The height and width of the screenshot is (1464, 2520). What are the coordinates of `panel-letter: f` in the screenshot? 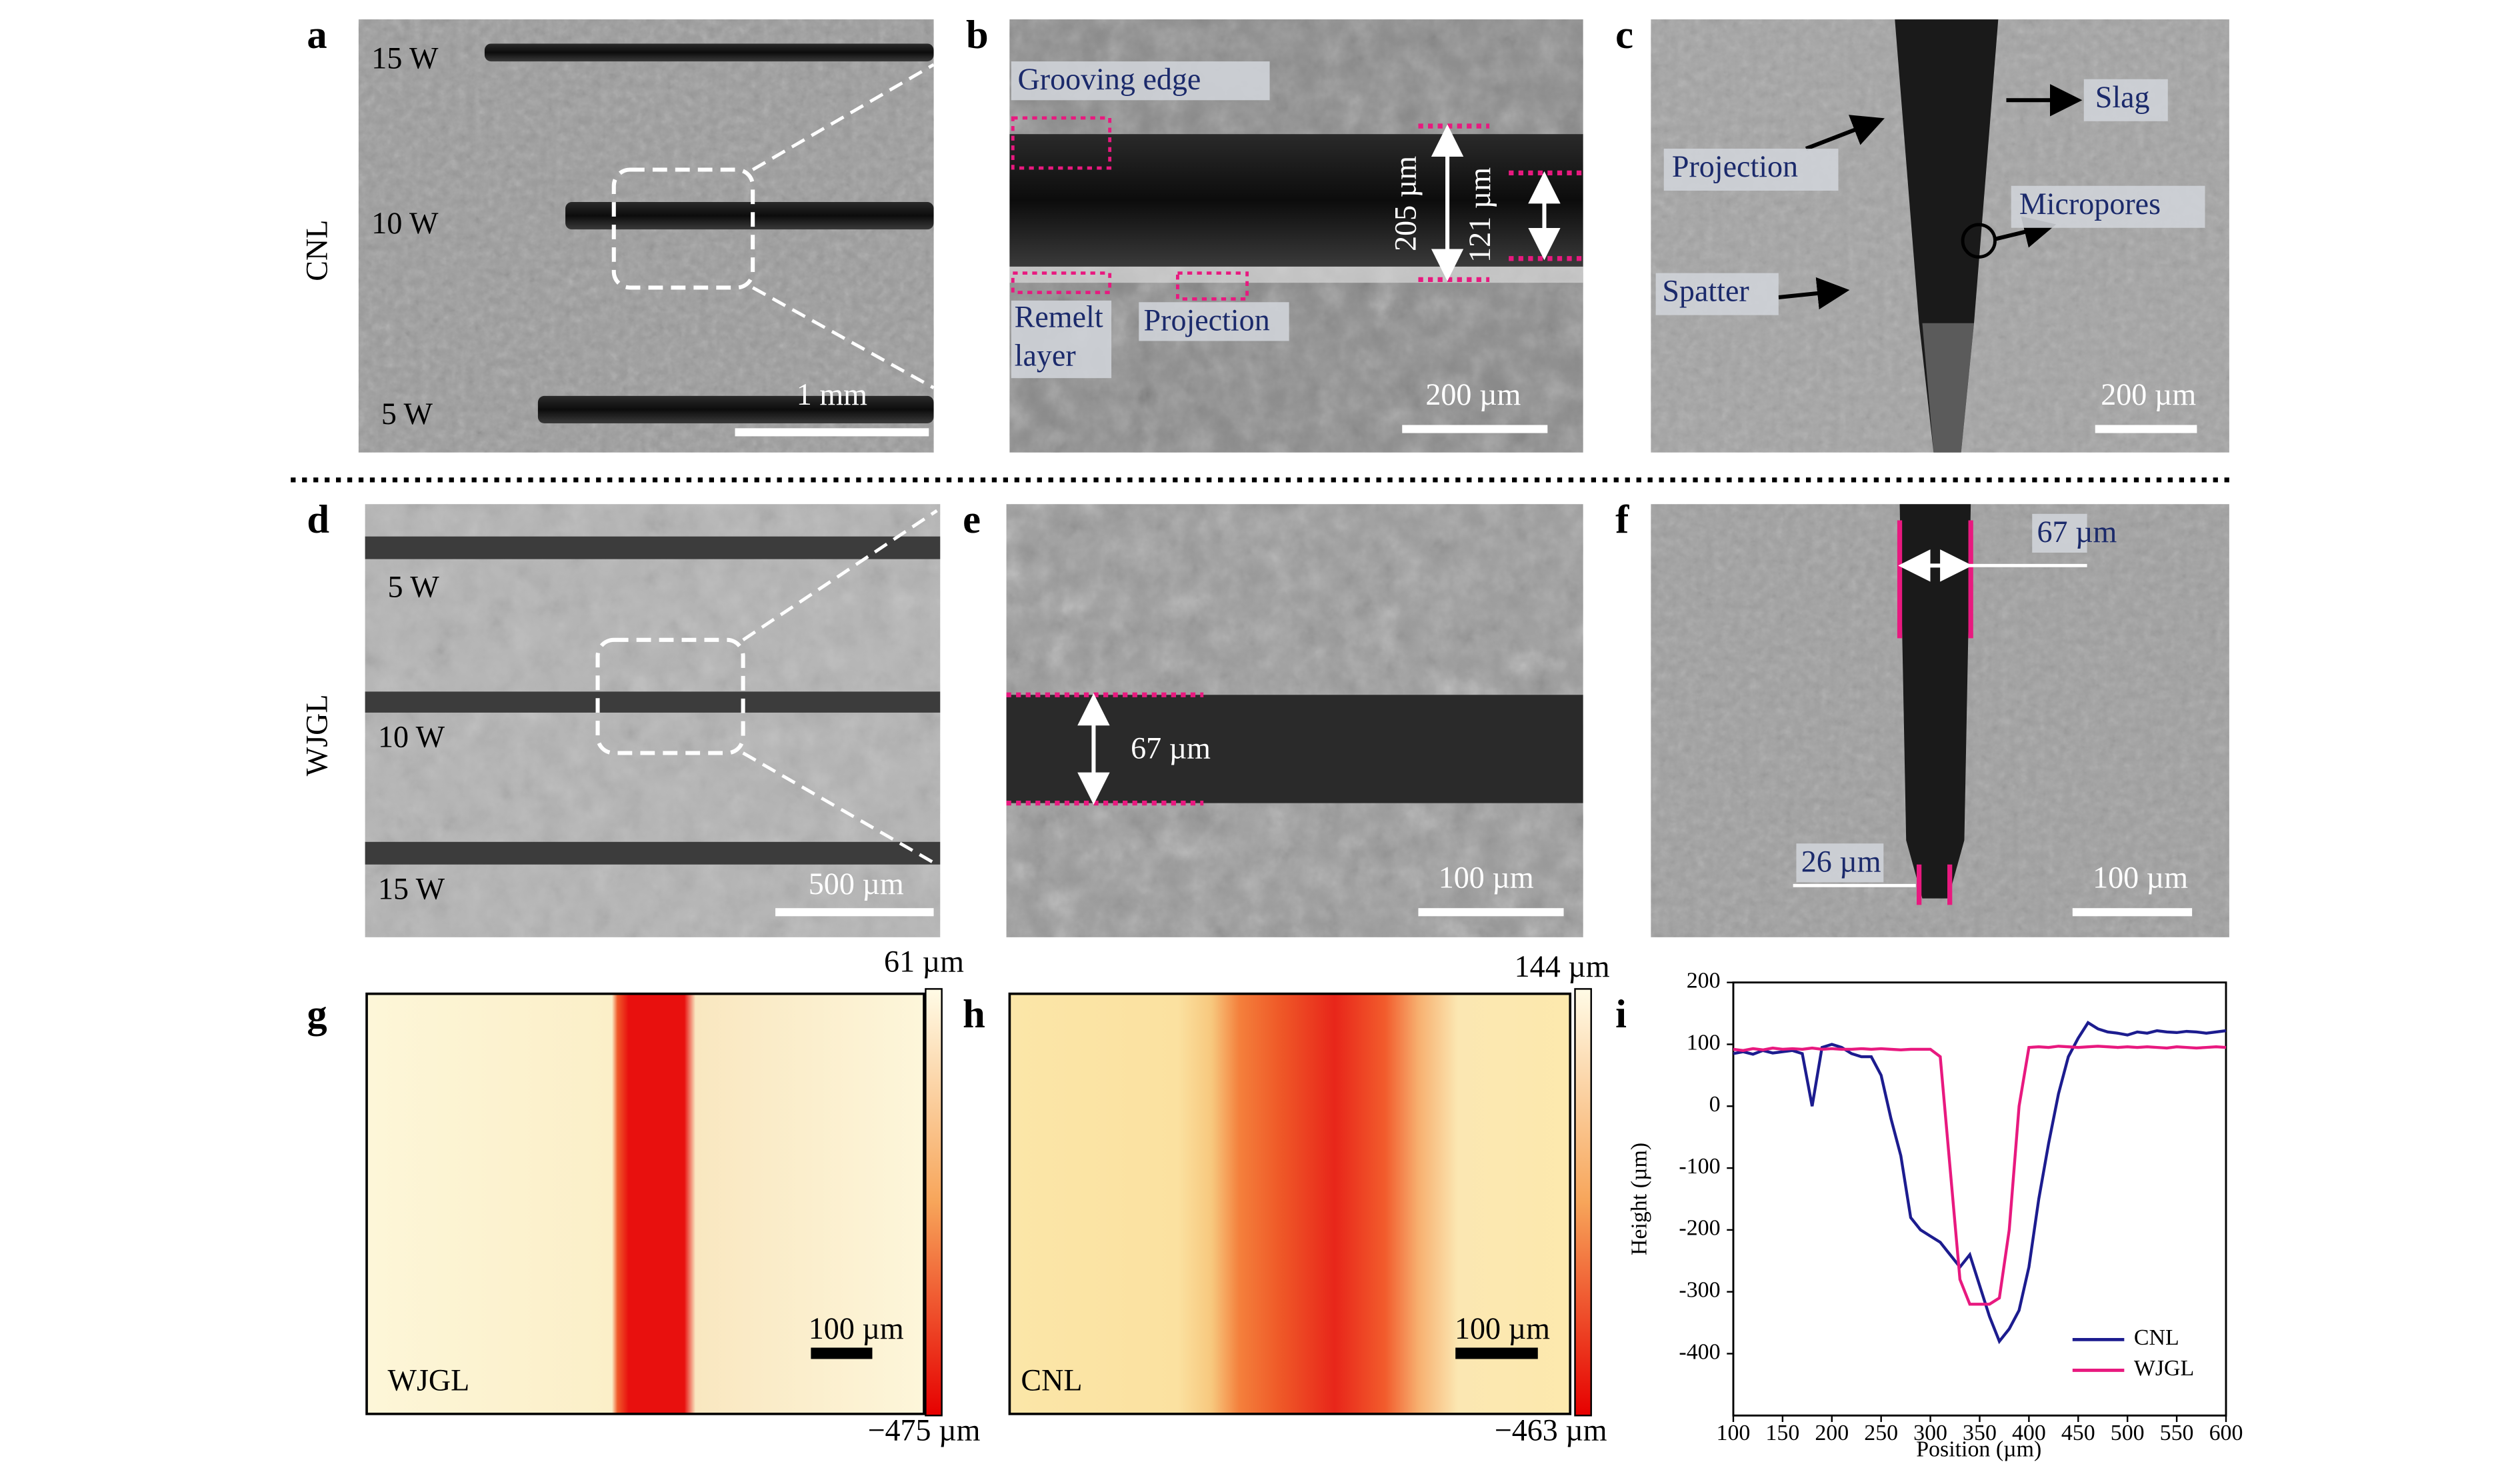 It's located at (1622, 519).